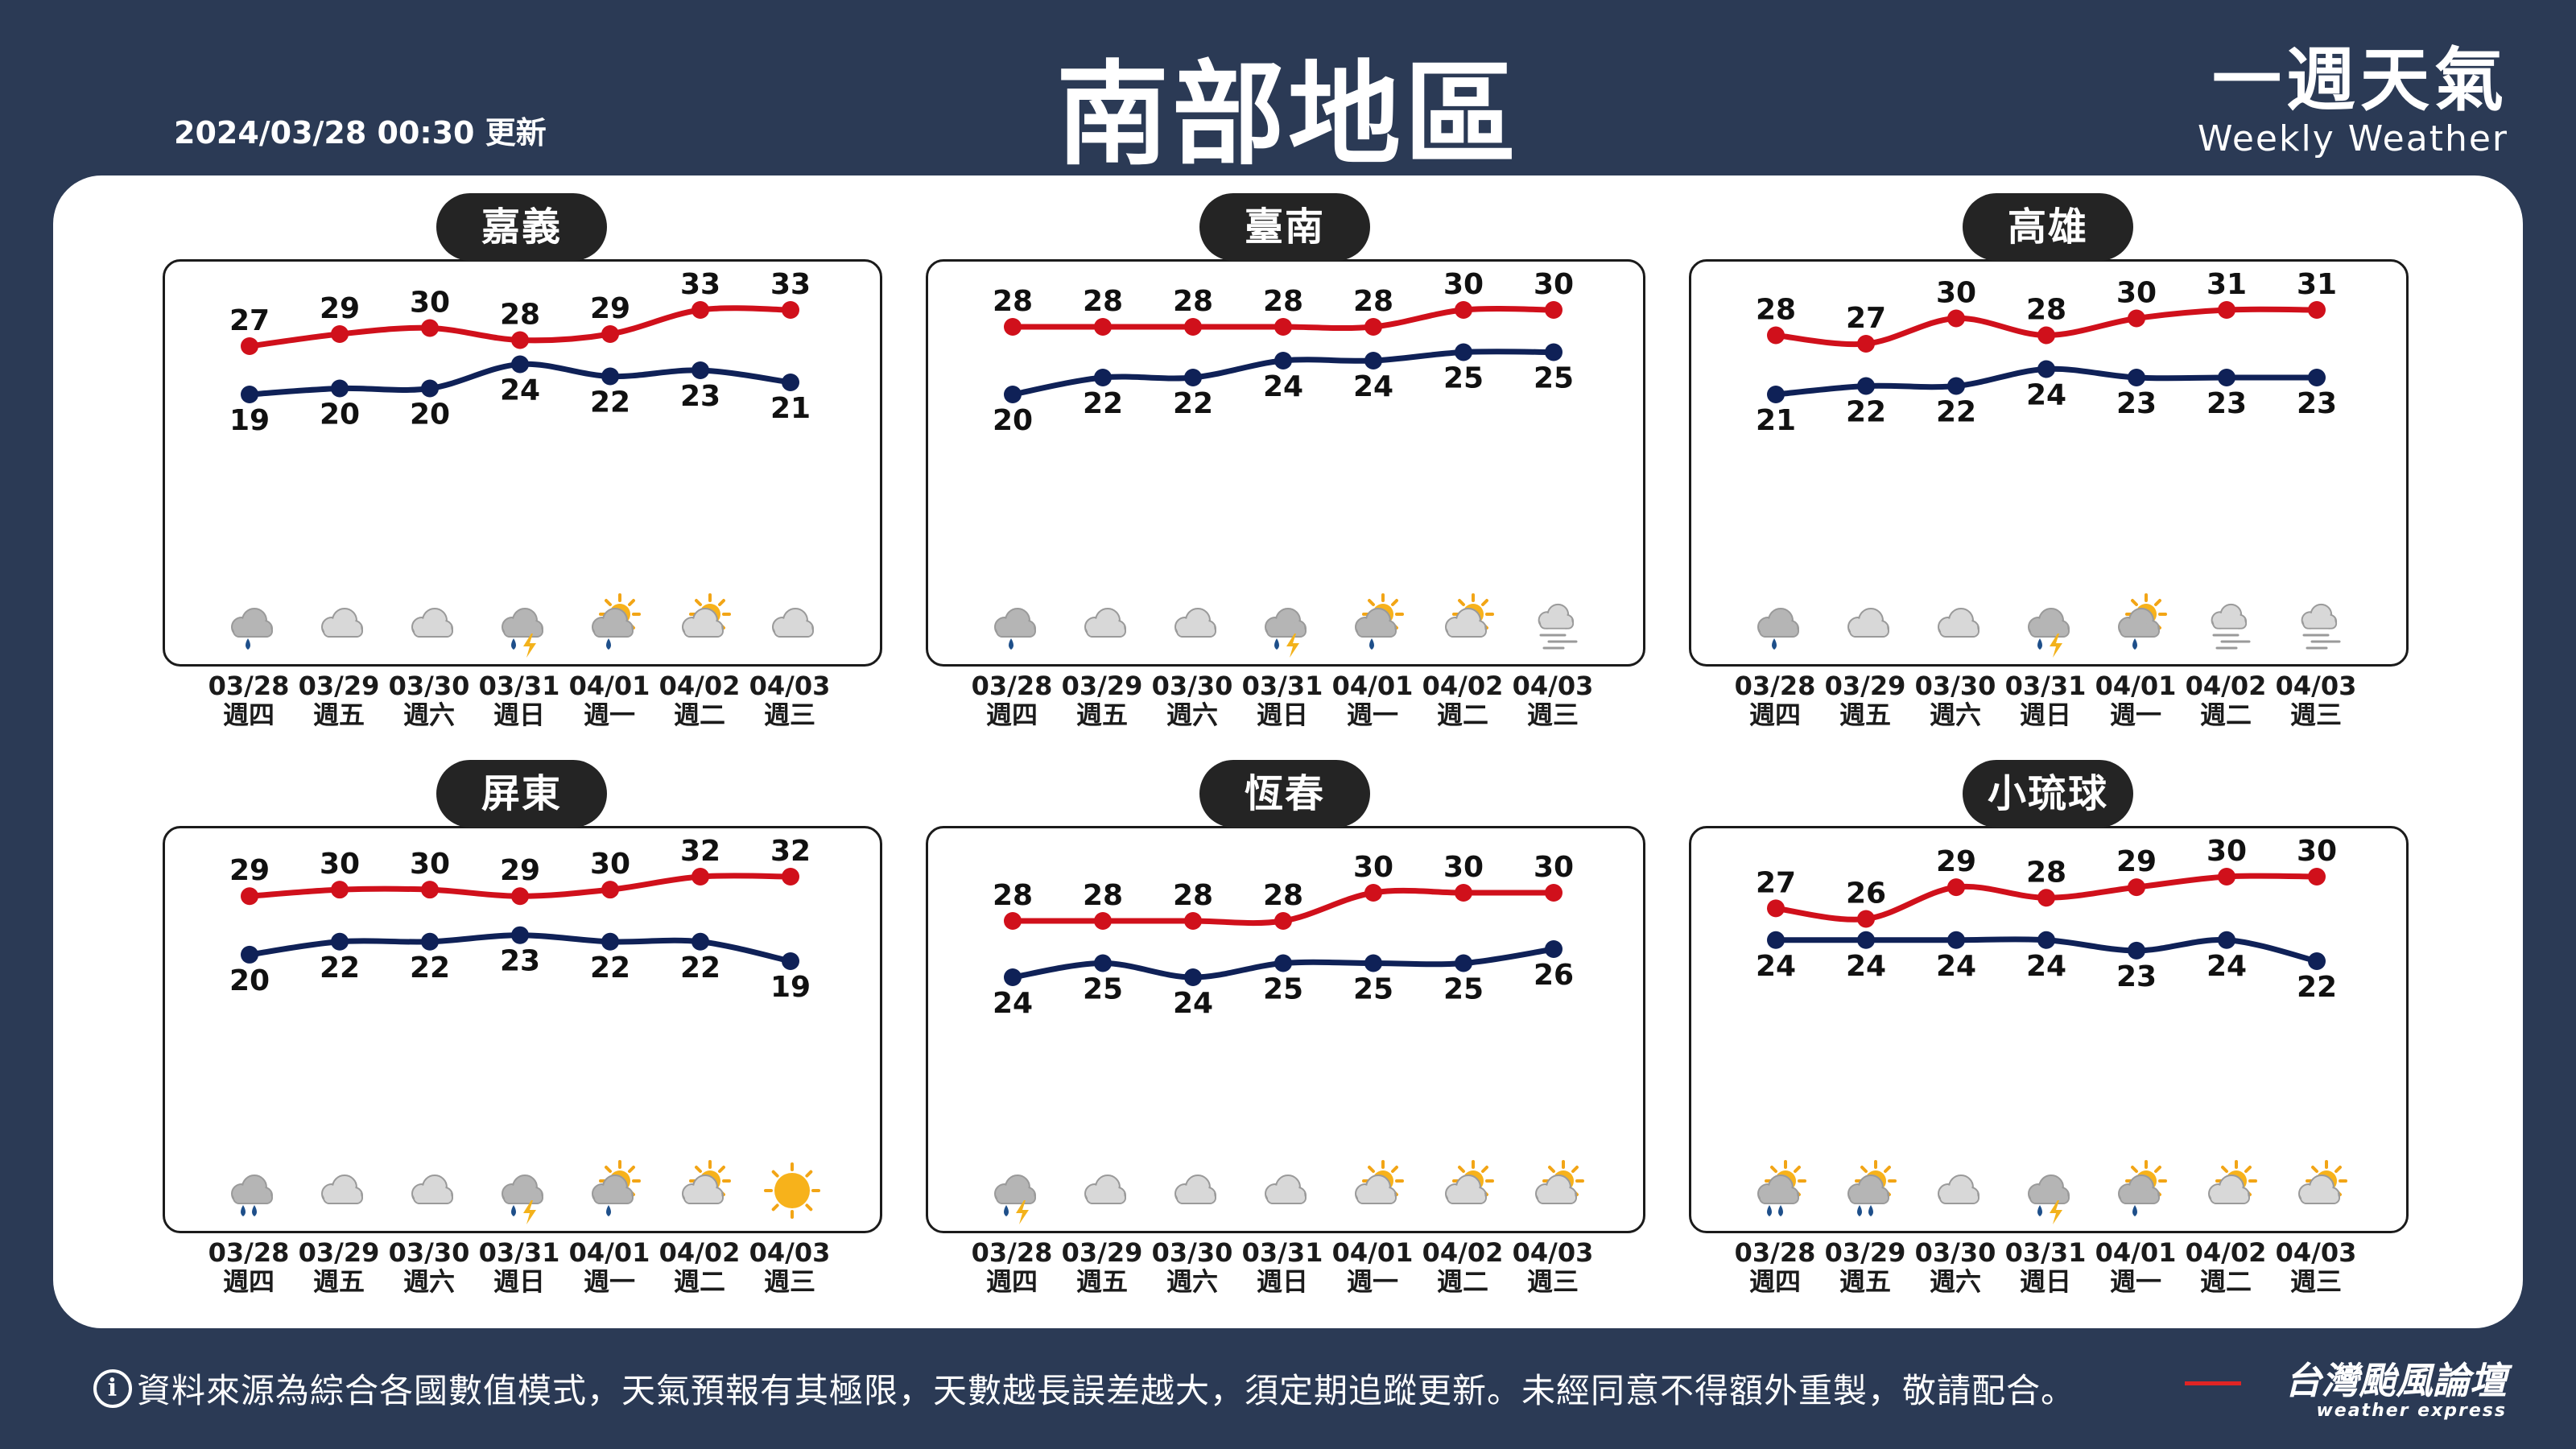 The image size is (2576, 1449). What do you see at coordinates (1022, 1212) in the screenshot?
I see `lightning-bolt` at bounding box center [1022, 1212].